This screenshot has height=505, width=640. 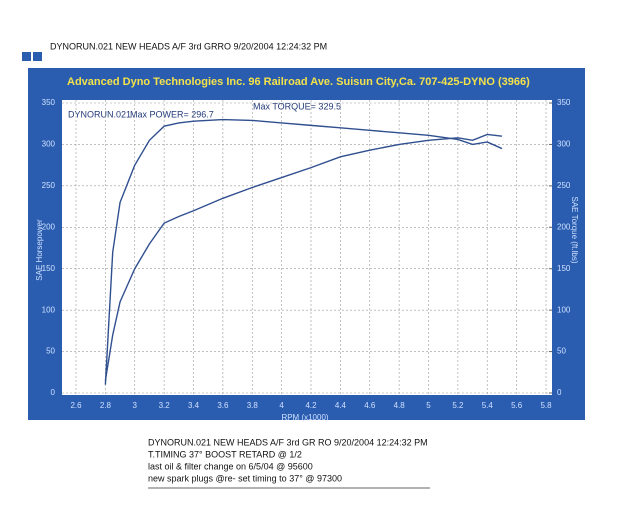 What do you see at coordinates (165, 405) in the screenshot?
I see `x-tick-label: 3.2` at bounding box center [165, 405].